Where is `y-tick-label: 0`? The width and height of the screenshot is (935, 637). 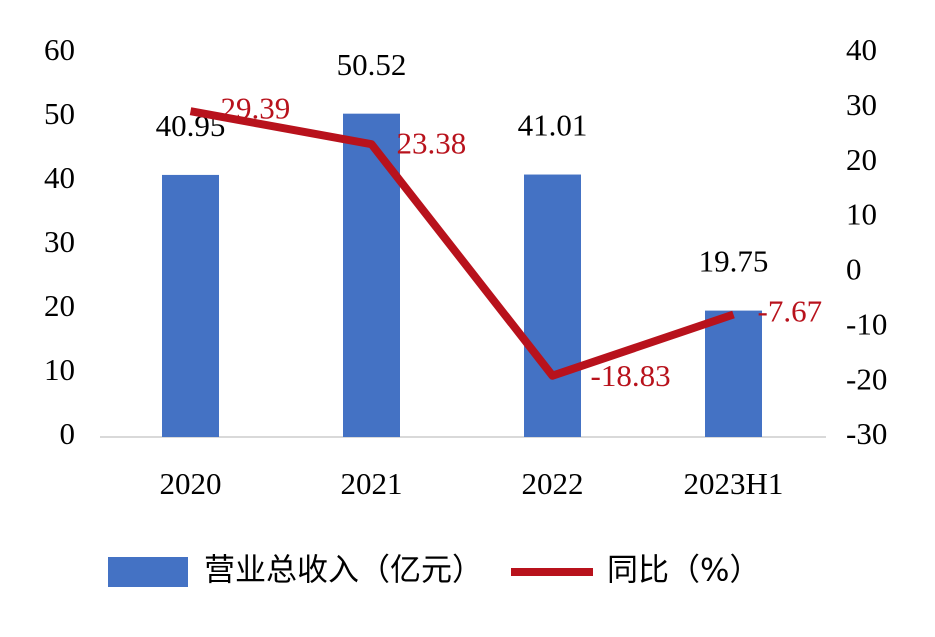
y-tick-label: 0 is located at coordinates (68, 433).